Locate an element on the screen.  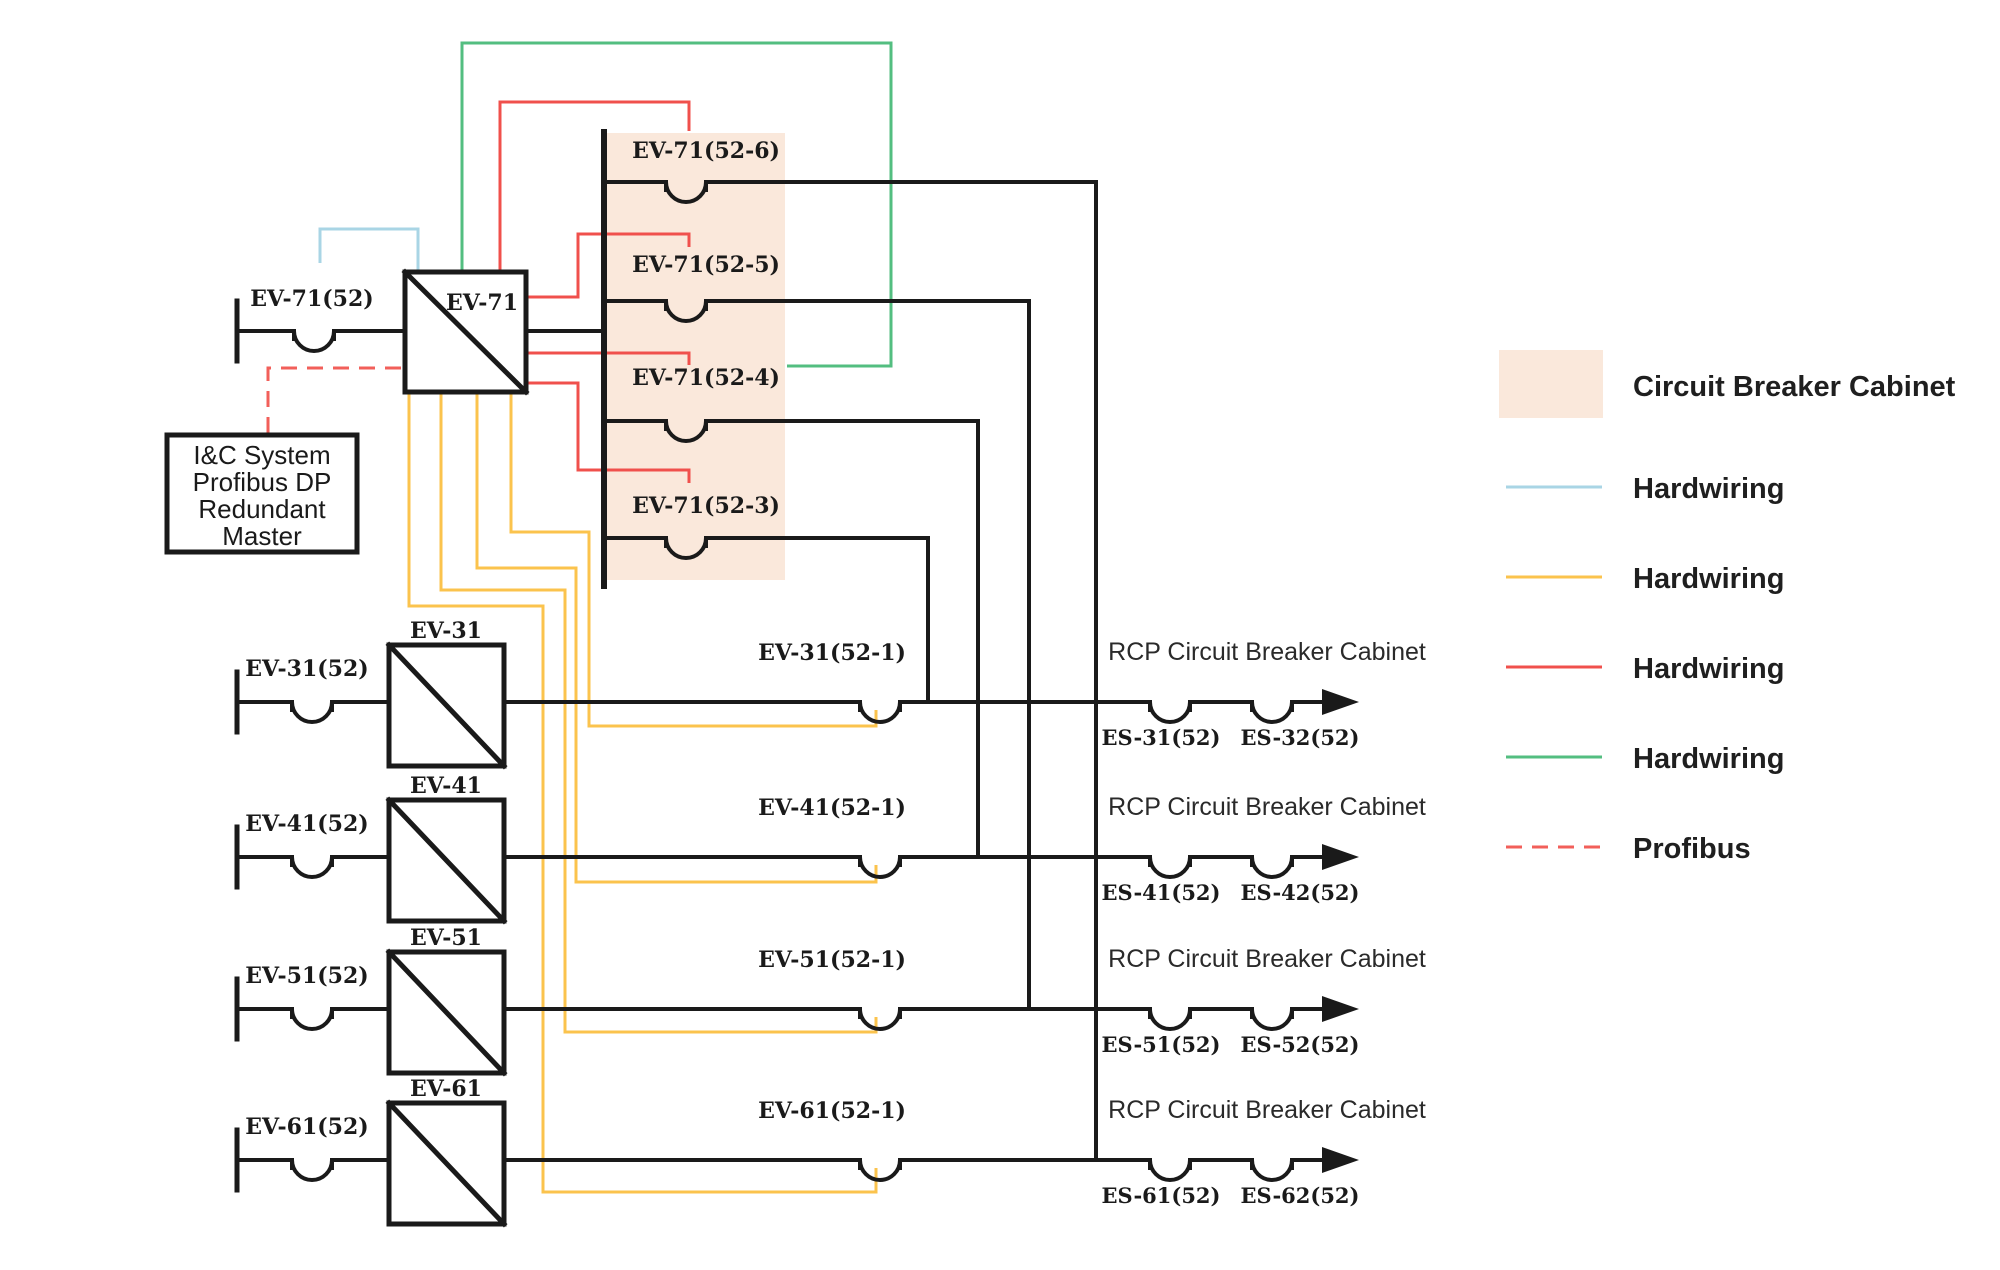
feeder-transformer-label: EV-71 is located at coordinates (482, 303).